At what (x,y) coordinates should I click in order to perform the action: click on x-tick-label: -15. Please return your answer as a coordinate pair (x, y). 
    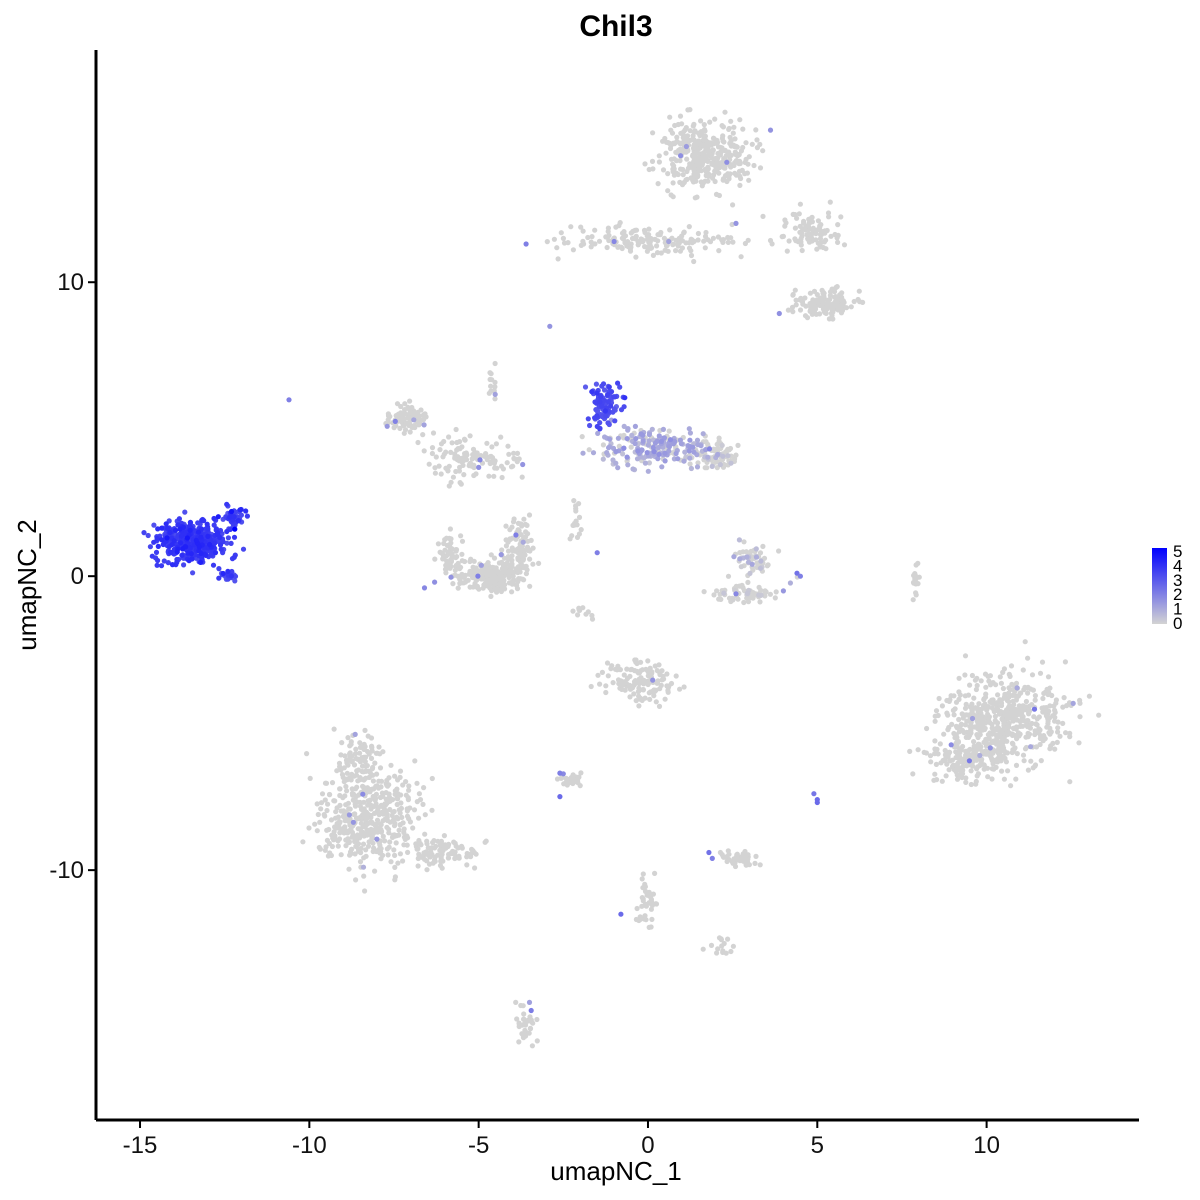
    Looking at the image, I should click on (140, 1145).